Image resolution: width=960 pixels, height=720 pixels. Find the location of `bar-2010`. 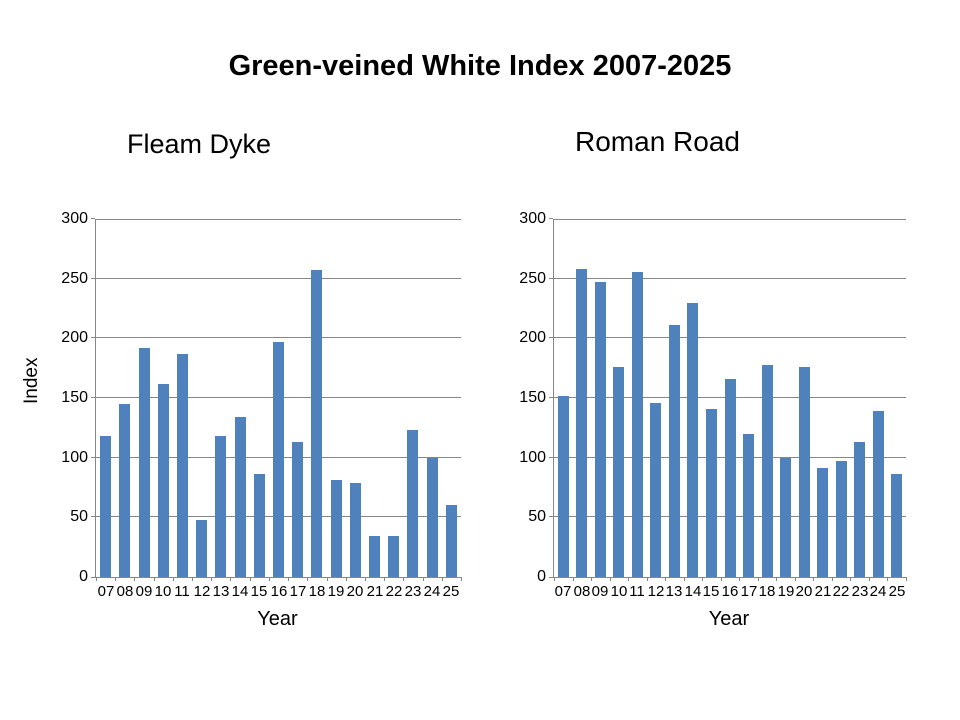

bar-2010 is located at coordinates (163, 480).